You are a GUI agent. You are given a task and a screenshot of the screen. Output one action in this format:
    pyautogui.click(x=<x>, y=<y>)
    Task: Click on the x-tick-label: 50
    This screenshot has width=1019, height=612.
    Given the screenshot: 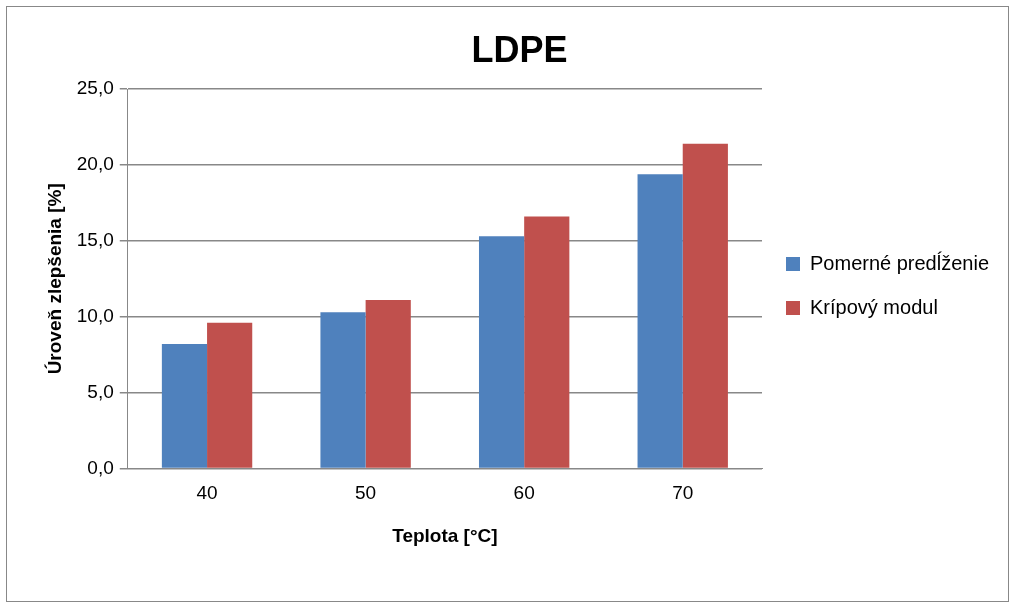 What is the action you would take?
    pyautogui.click(x=366, y=493)
    